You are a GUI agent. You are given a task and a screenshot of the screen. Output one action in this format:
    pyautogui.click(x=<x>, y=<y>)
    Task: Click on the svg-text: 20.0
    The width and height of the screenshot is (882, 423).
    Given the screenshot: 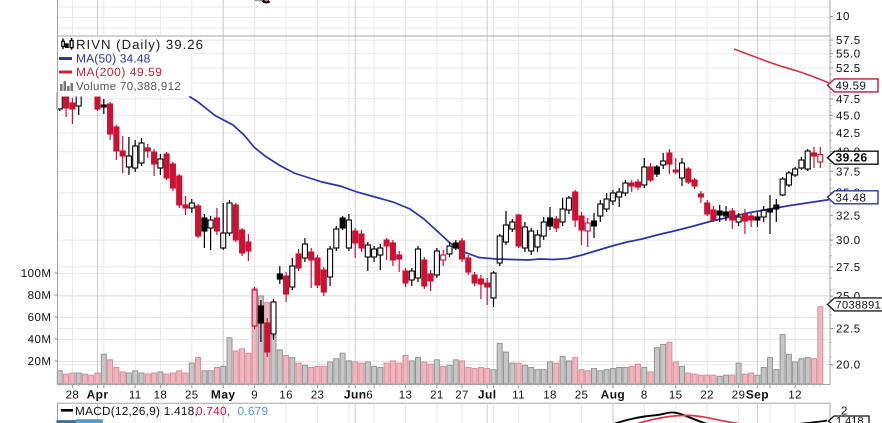 What is the action you would take?
    pyautogui.click(x=848, y=366)
    